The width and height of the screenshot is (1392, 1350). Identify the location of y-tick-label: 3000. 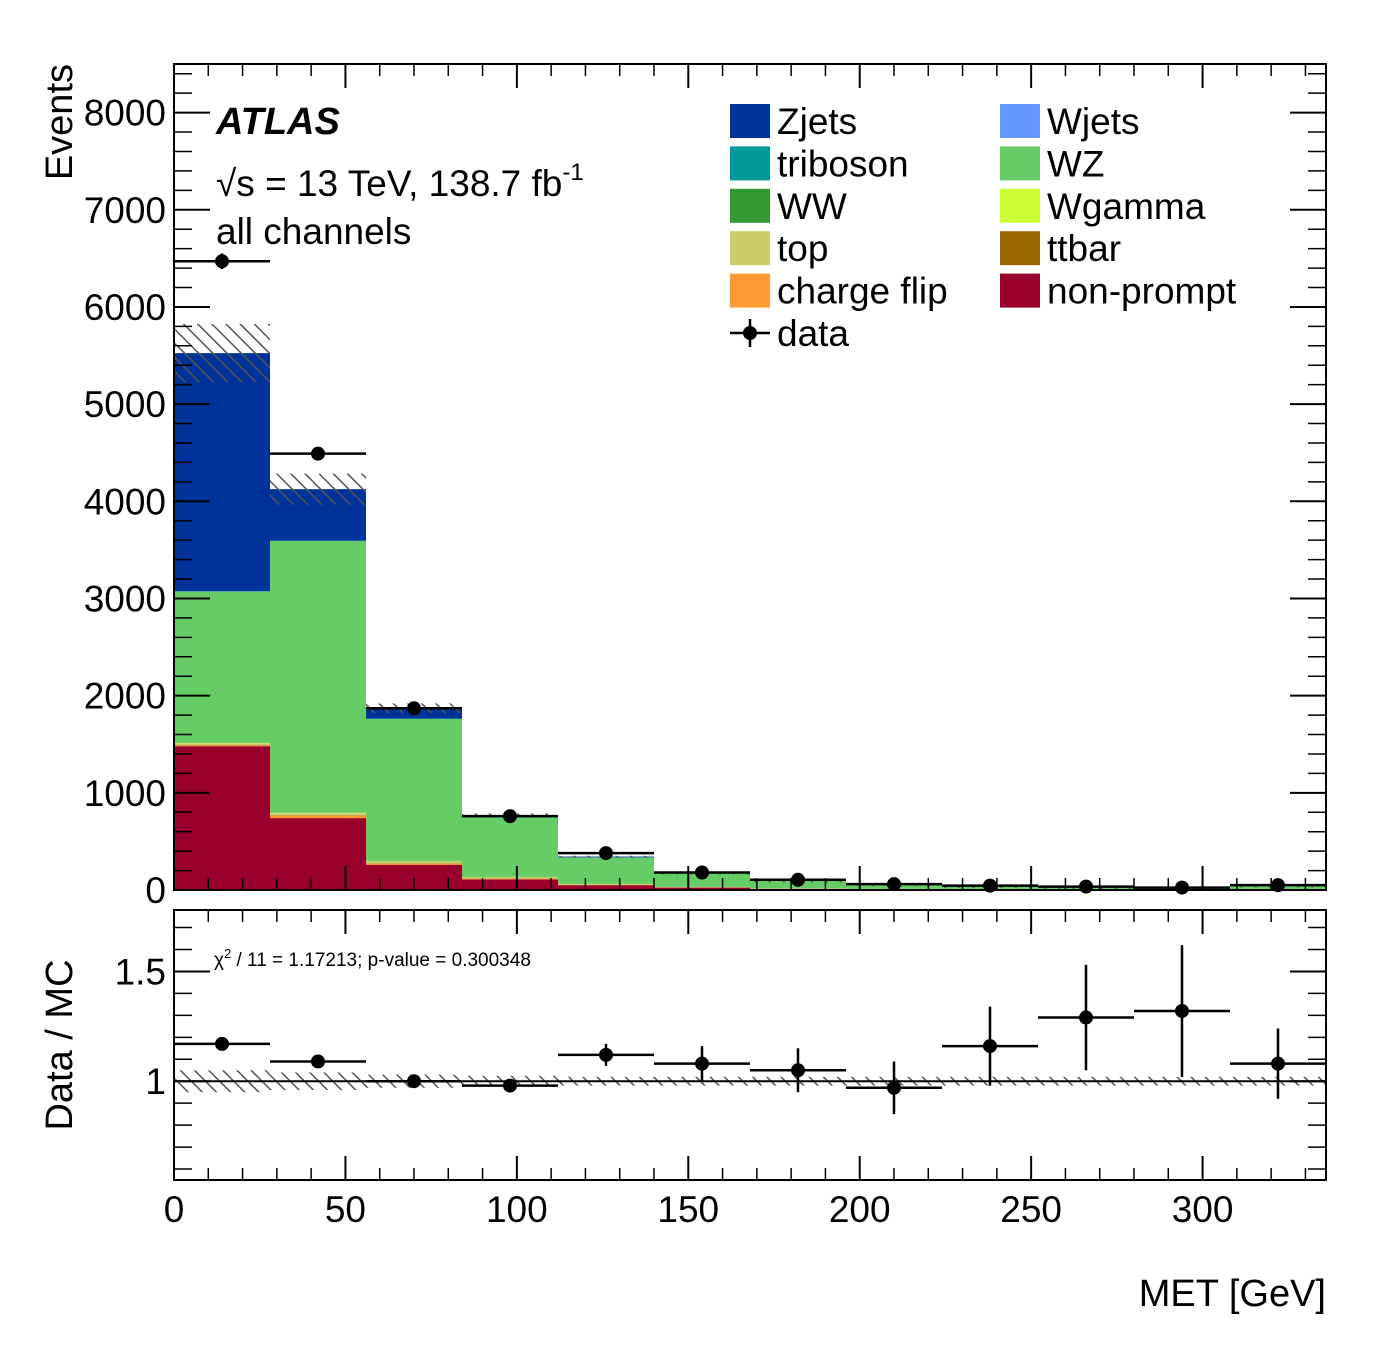
(125, 598).